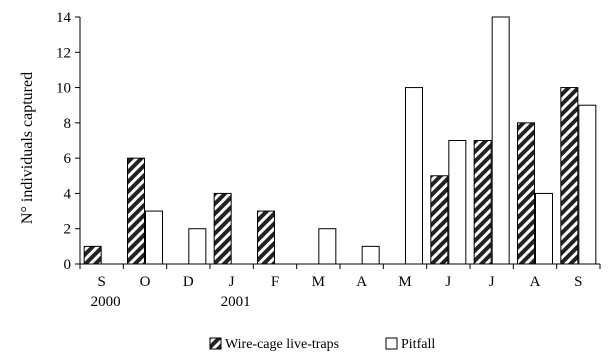  I want to click on x-year-label: 2001, so click(236, 302).